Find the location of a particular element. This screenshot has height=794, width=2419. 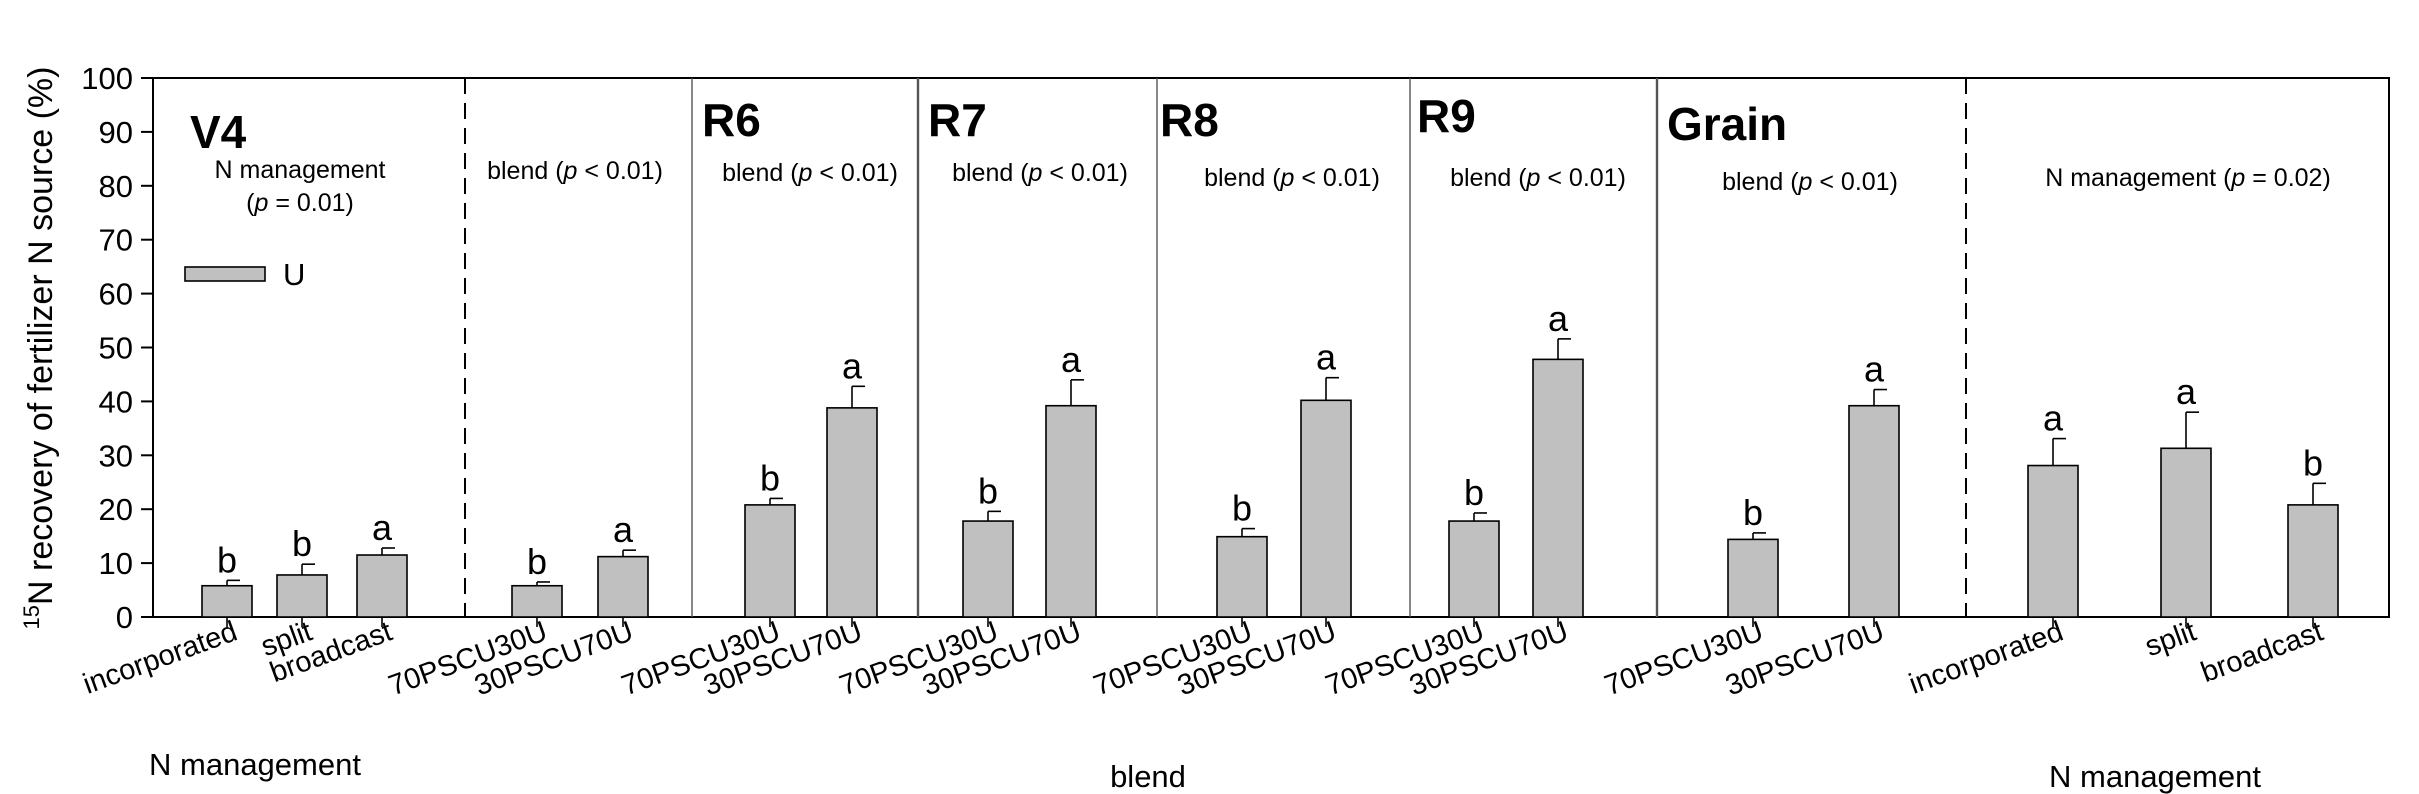

legend: U is located at coordinates (244, 274).